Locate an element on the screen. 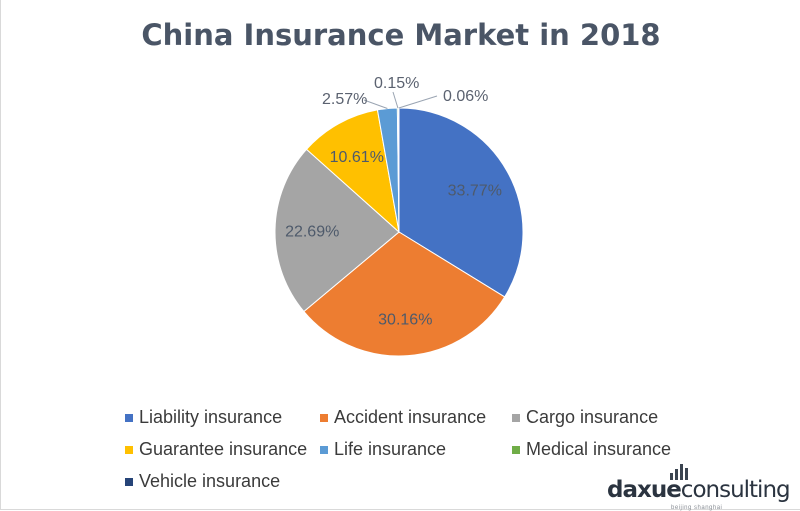  legend-swatch-guarantee-insurance is located at coordinates (129, 450).